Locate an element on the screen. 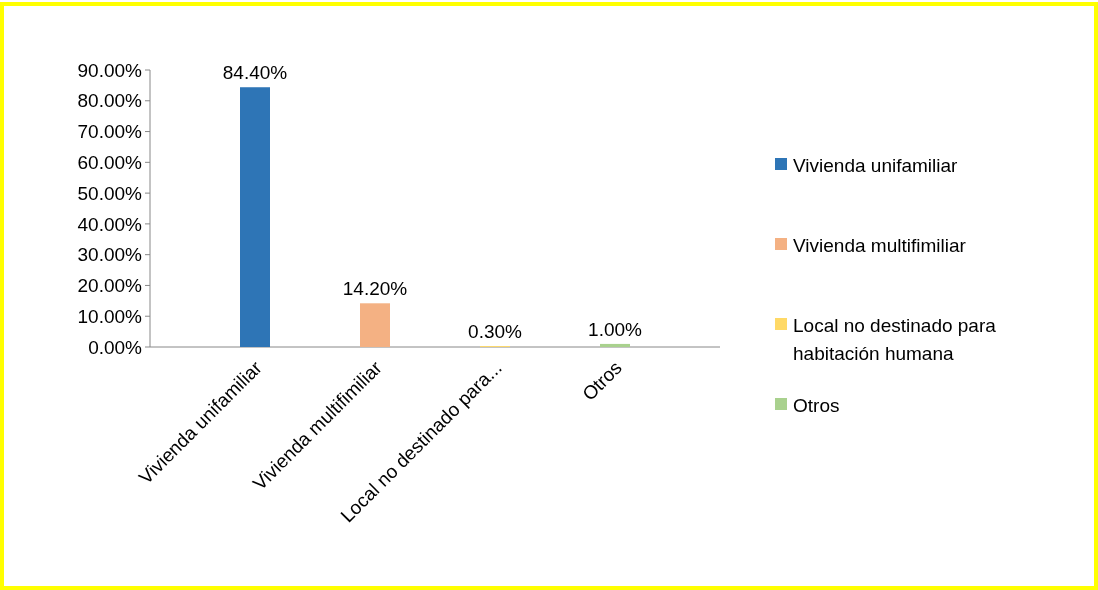 The height and width of the screenshot is (590, 1098). y-tick-label: 60.00% is located at coordinates (110, 162).